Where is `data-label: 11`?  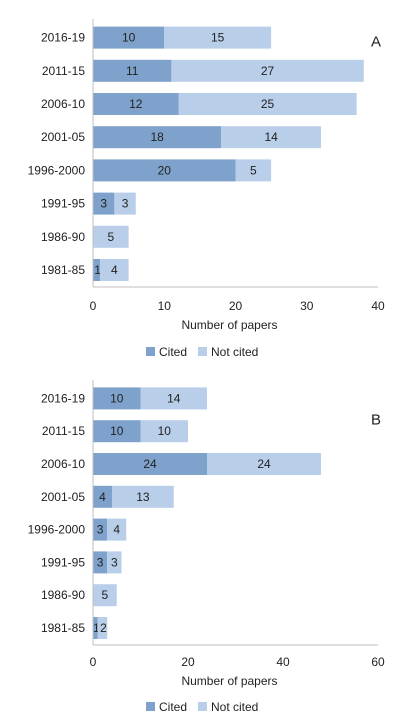
data-label: 11 is located at coordinates (132, 71).